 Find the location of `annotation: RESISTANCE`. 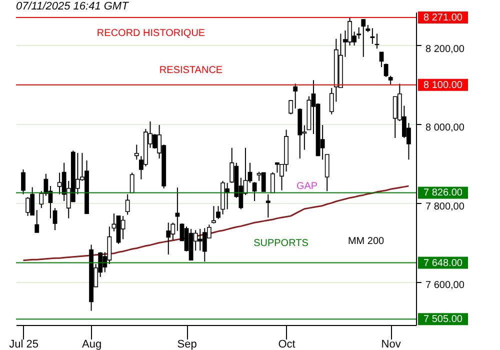

annotation: RESISTANCE is located at coordinates (191, 70).